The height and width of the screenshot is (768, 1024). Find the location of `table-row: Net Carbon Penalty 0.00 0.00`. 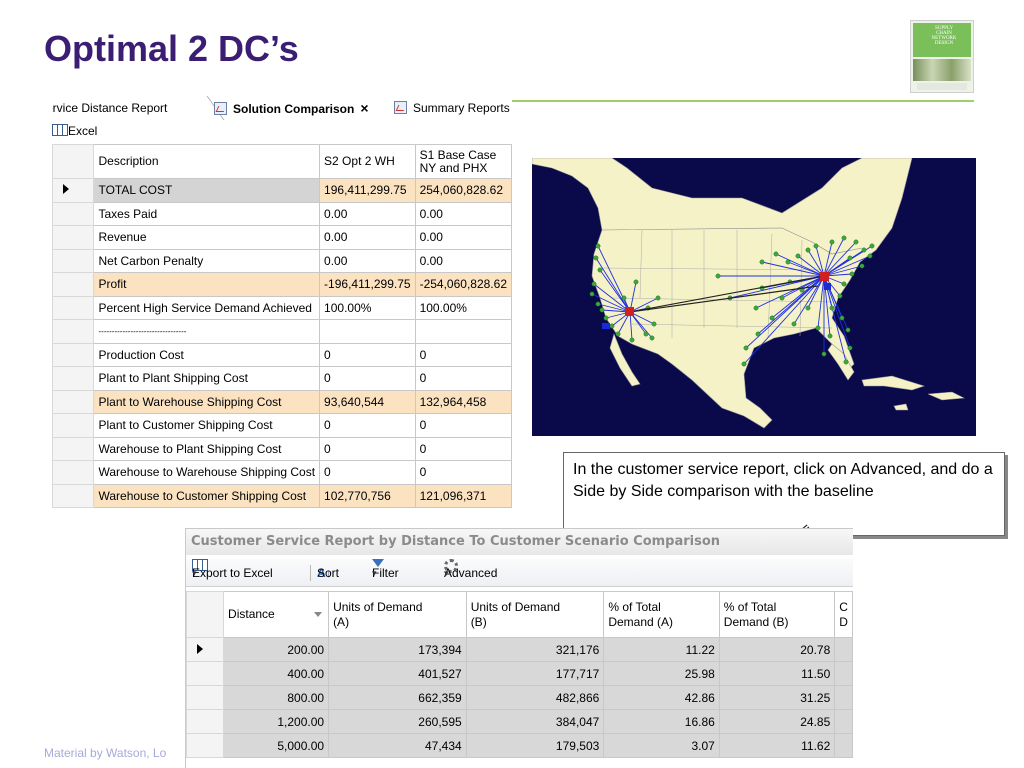

table-row: Net Carbon Penalty 0.00 0.00 is located at coordinates (282, 260).